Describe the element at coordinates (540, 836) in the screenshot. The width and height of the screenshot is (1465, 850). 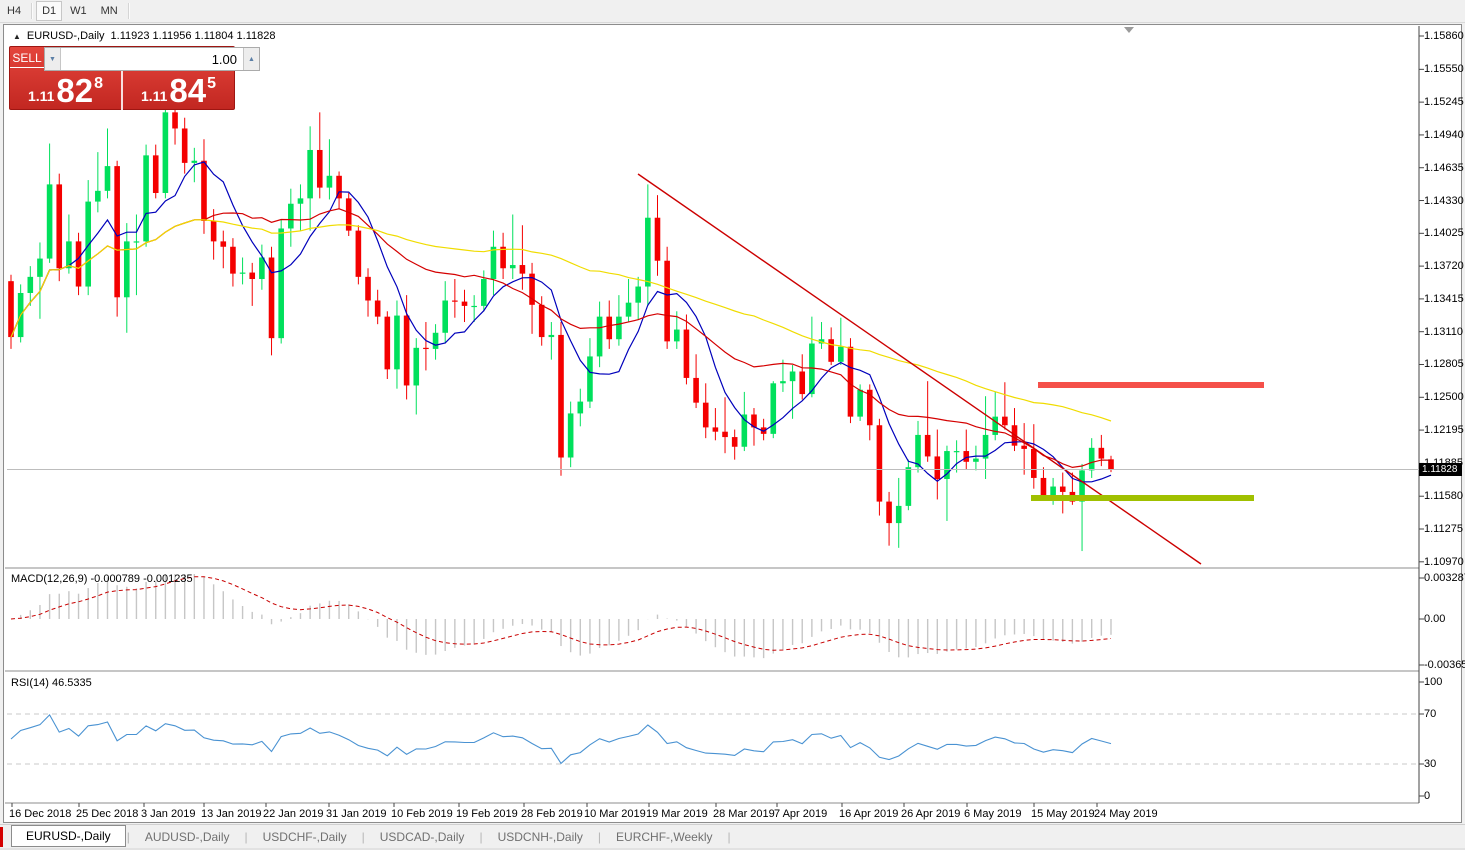
I see `chart-tab-usdcnh: USDCNH-,Daily` at that location.